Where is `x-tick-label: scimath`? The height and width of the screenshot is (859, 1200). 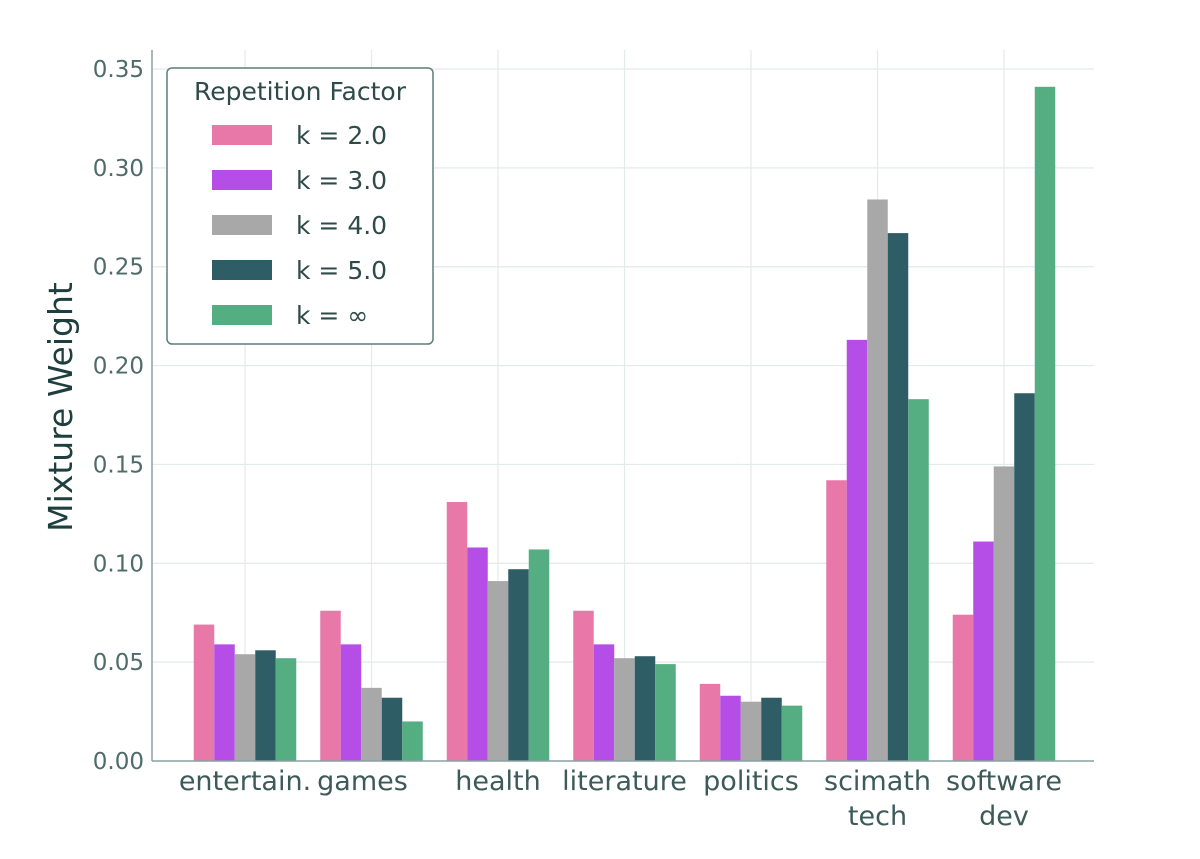
x-tick-label: scimath is located at coordinates (877, 781).